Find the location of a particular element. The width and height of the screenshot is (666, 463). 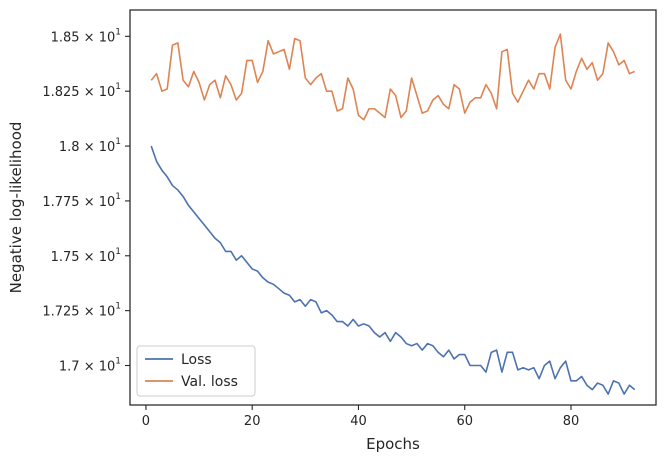

x-tick-label: 80 is located at coordinates (571, 421).